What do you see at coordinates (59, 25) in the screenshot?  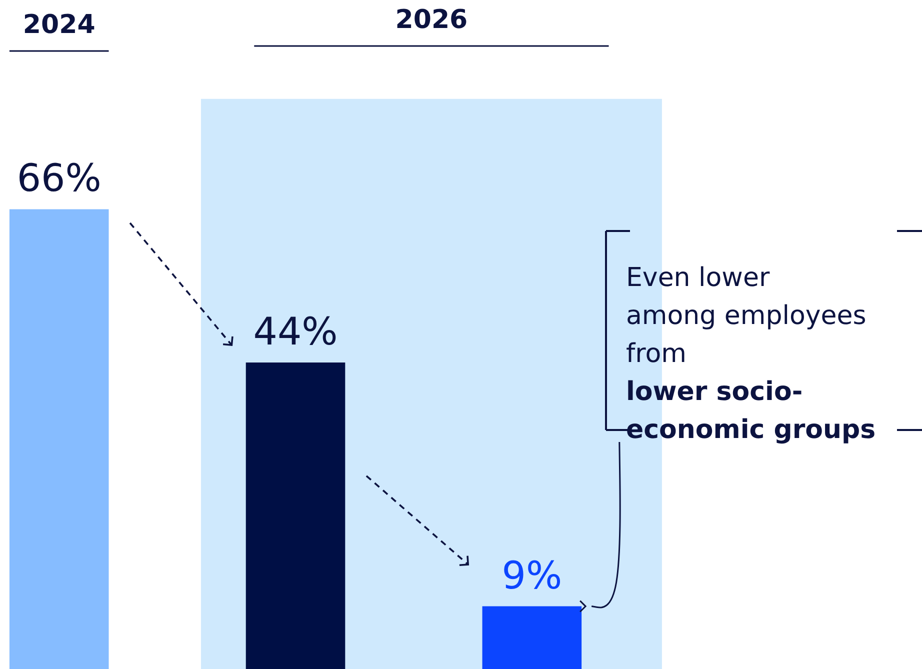 I see `text: 2024` at bounding box center [59, 25].